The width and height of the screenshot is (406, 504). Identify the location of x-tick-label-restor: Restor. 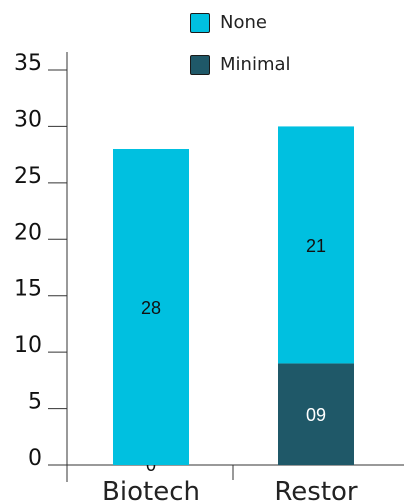
(316, 490).